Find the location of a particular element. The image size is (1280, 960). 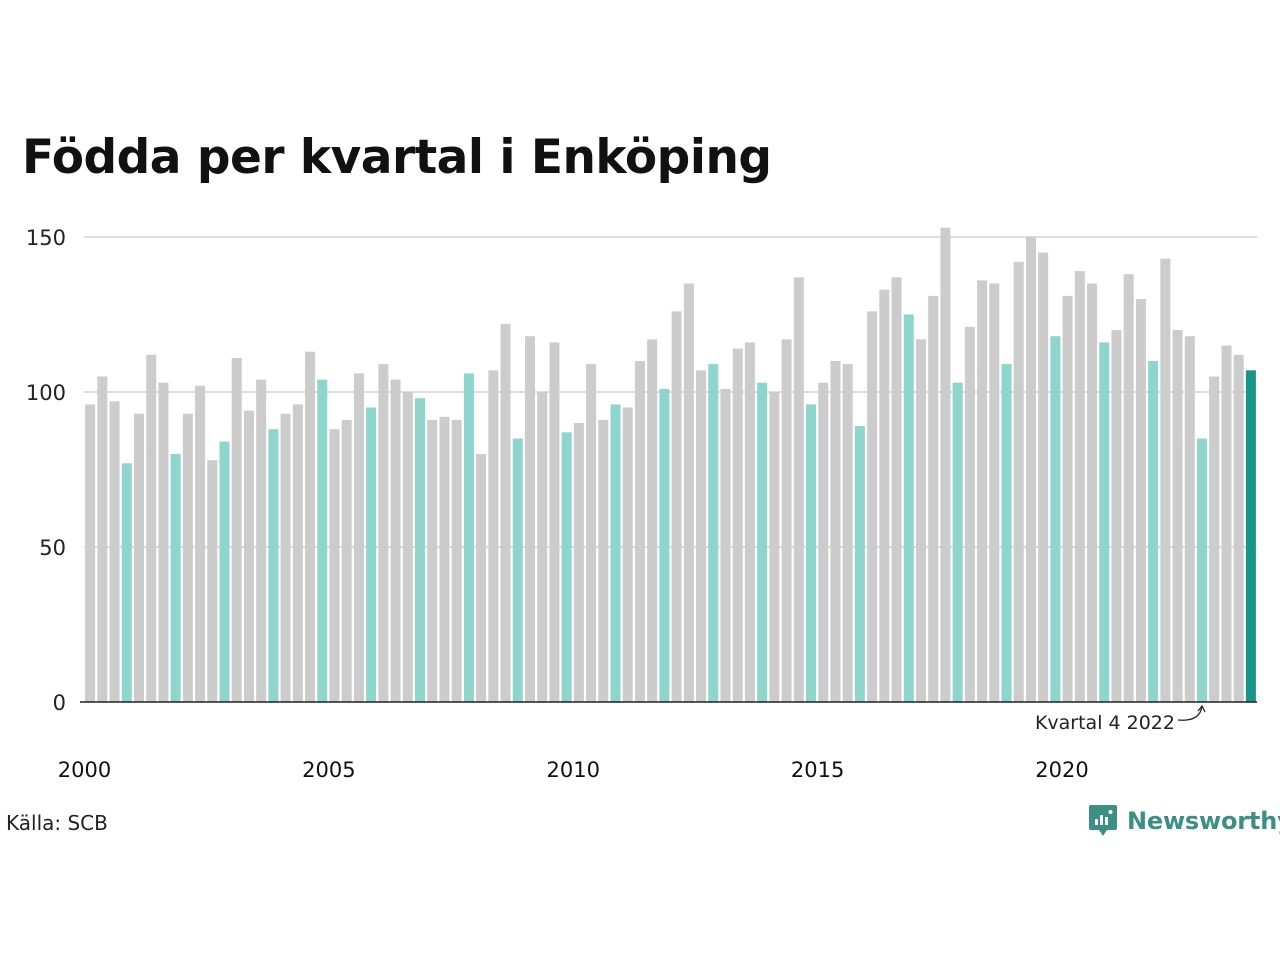

bar: 2010 K2: 109 is located at coordinates (591, 533).